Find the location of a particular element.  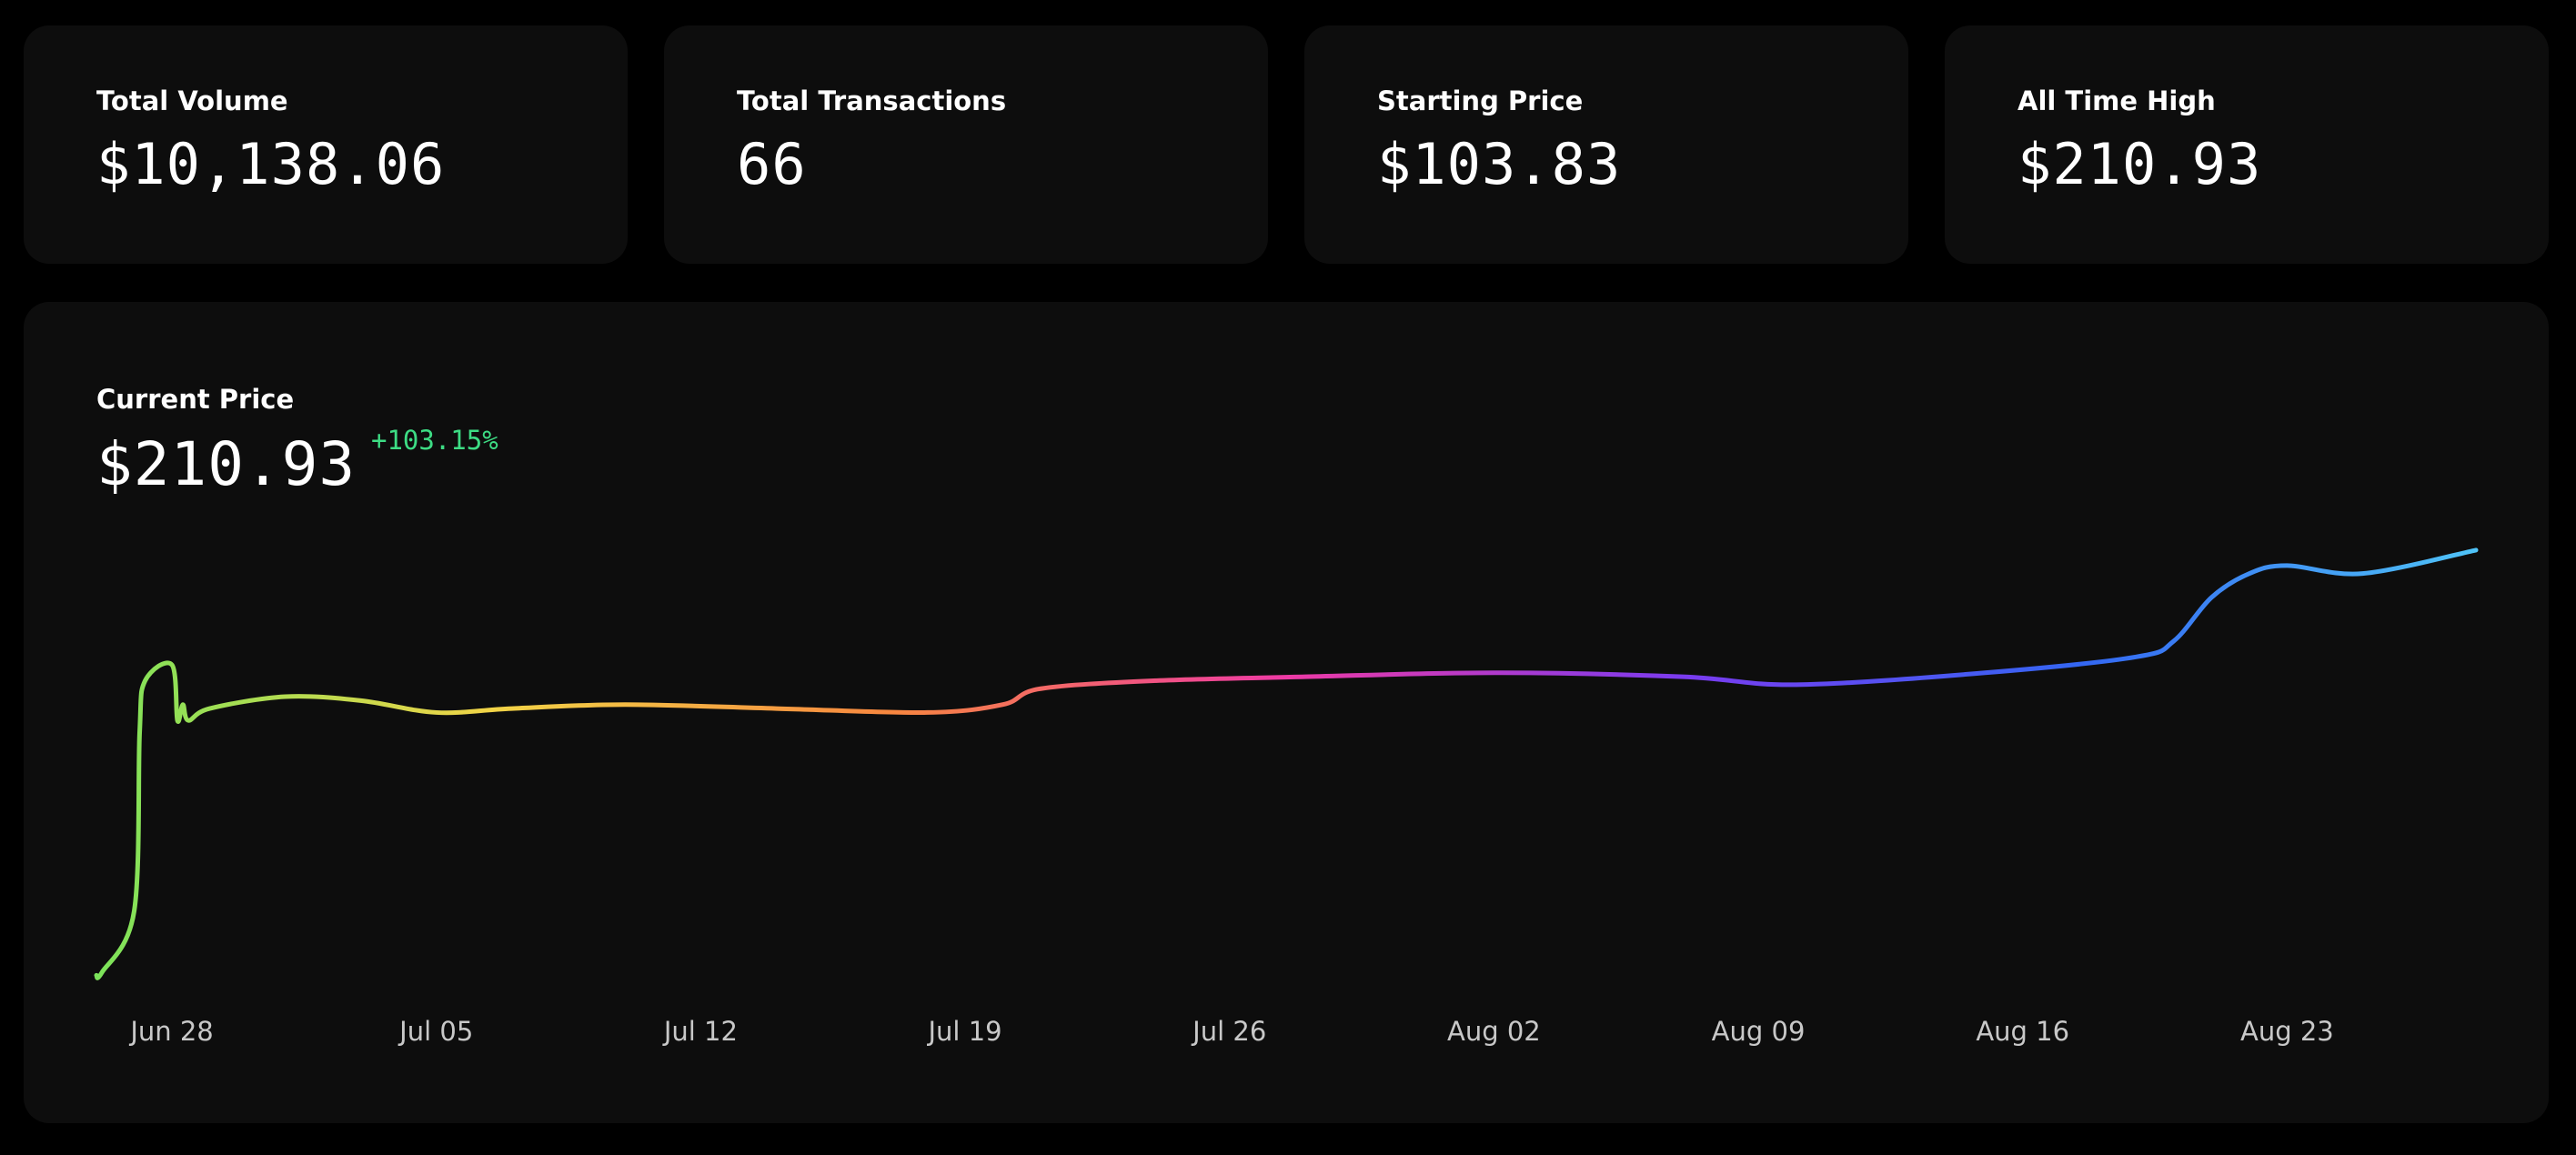

stat-card-total-transactions: Total Transactions 66 is located at coordinates (966, 144).